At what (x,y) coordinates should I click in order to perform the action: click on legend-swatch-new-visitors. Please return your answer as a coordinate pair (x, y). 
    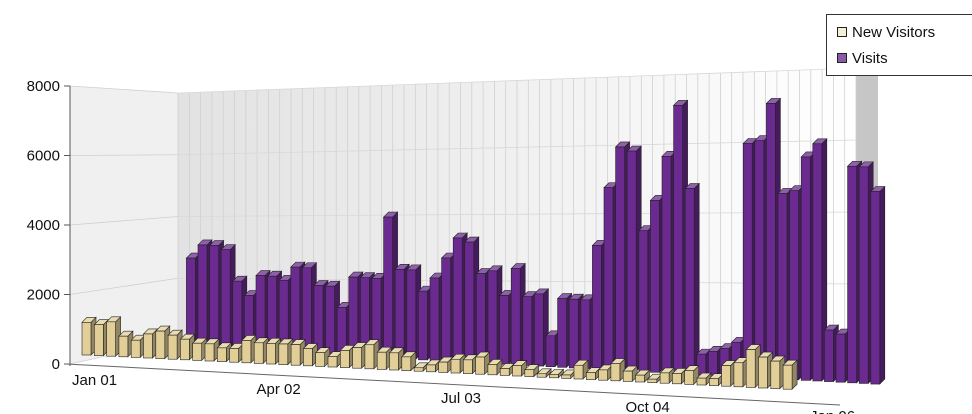
    Looking at the image, I should click on (842, 32).